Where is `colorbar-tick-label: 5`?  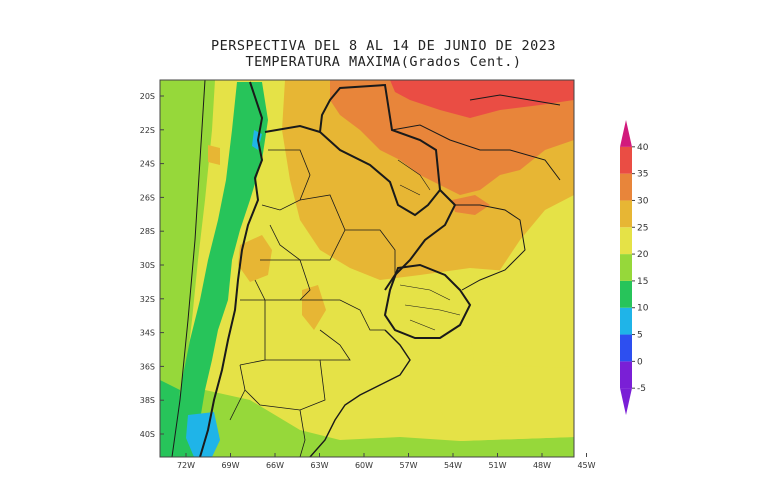 colorbar-tick-label: 5 is located at coordinates (640, 336).